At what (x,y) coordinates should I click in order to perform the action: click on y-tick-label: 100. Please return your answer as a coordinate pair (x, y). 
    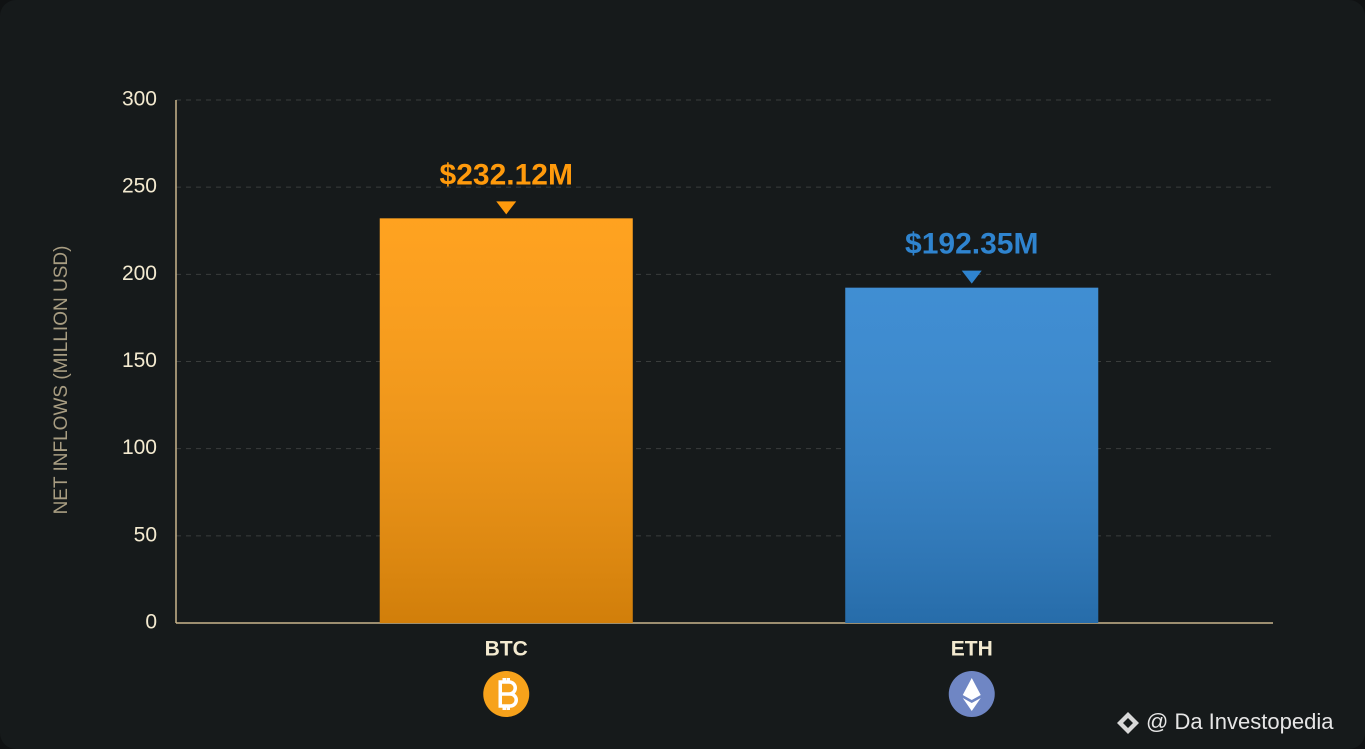
    Looking at the image, I should click on (139, 447).